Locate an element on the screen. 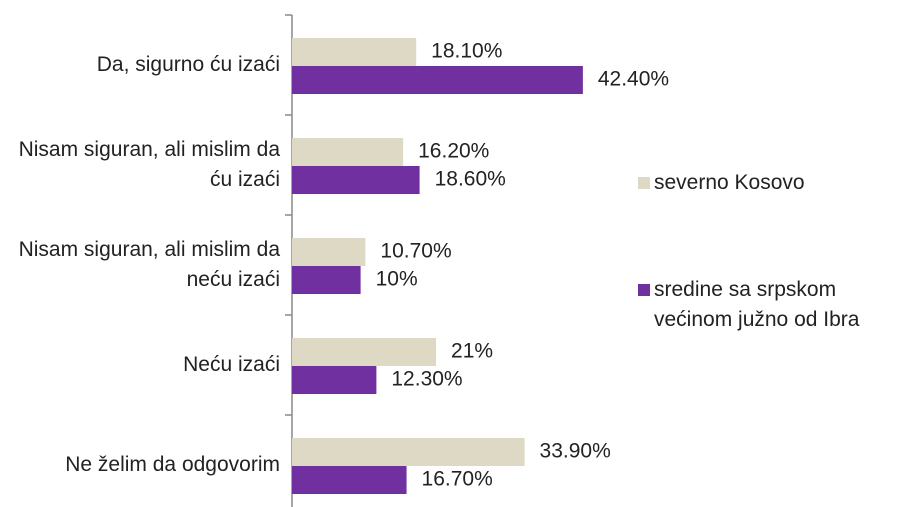 This screenshot has height=507, width=903. legend-item: severno Kosovo is located at coordinates (768, 183).